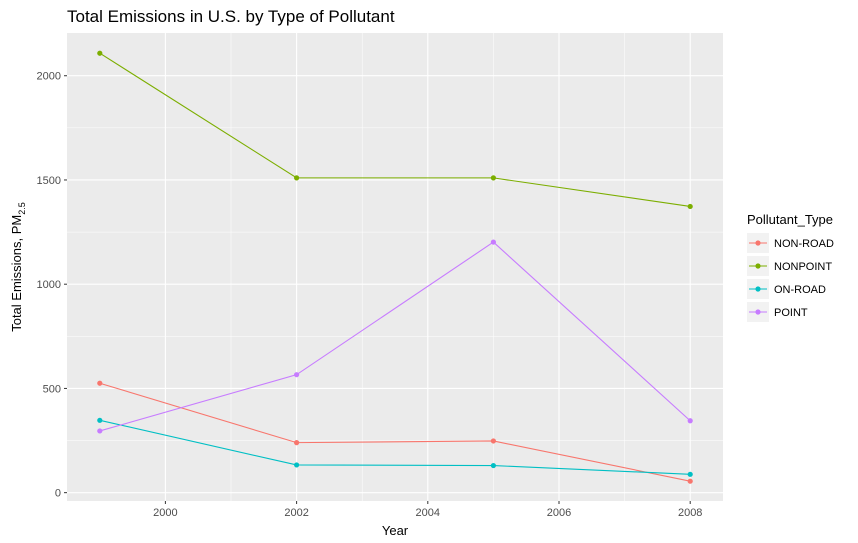  Describe the element at coordinates (790, 219) in the screenshot. I see `legend-title: Pollutant_Type` at that location.